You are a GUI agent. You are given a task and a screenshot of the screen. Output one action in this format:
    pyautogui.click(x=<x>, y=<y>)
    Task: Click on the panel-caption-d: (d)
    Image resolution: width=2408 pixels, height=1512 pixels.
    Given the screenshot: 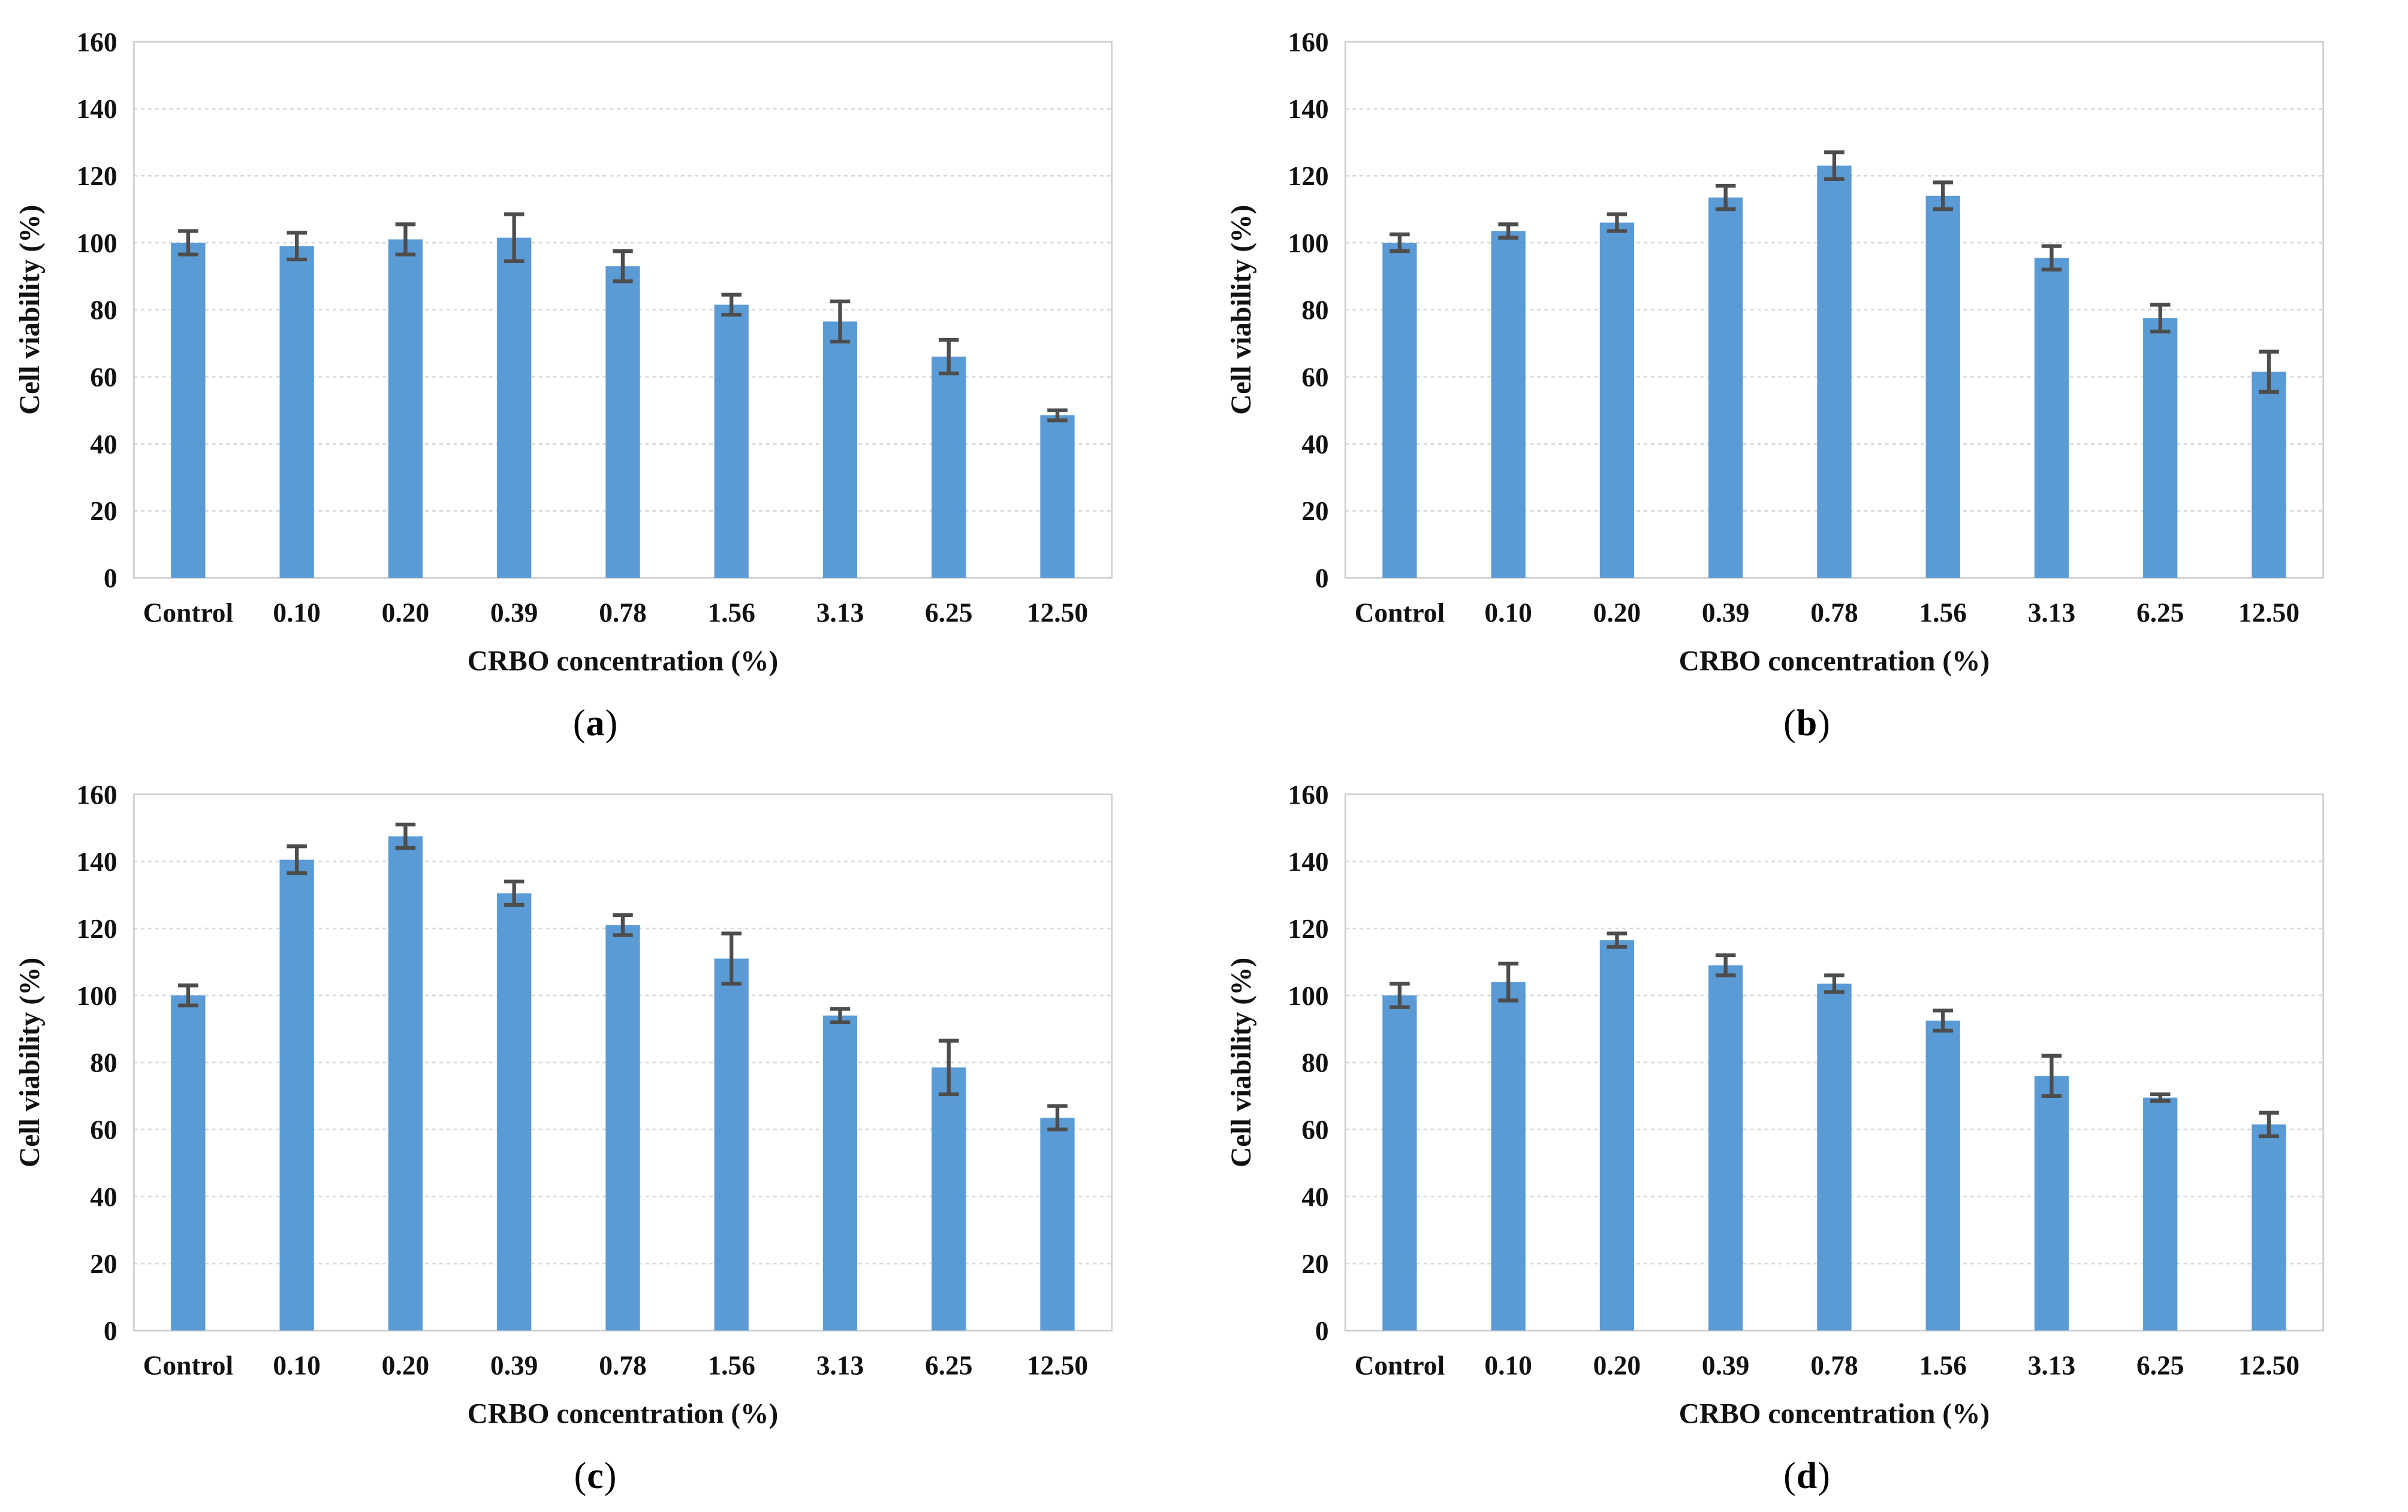 What is the action you would take?
    pyautogui.click(x=1807, y=1476)
    